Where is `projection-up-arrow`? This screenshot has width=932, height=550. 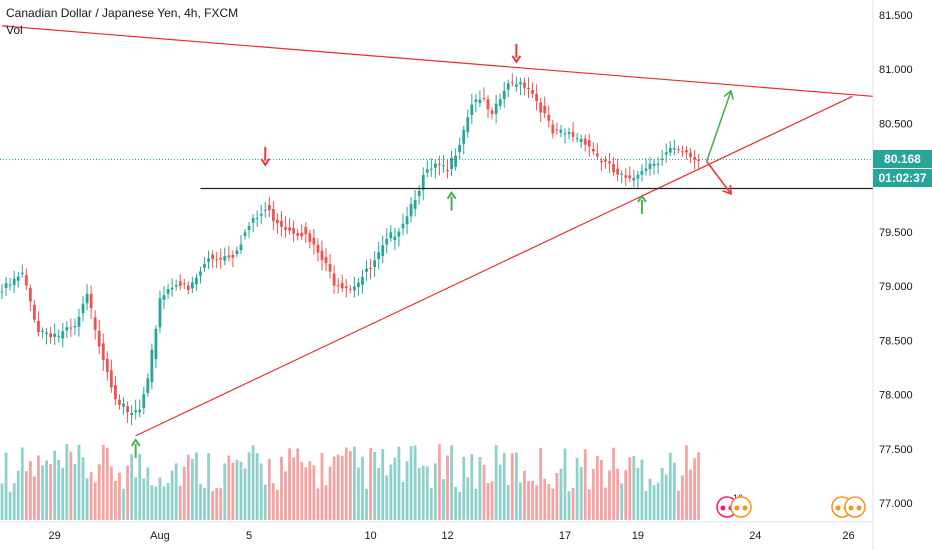 projection-up-arrow is located at coordinates (719, 125).